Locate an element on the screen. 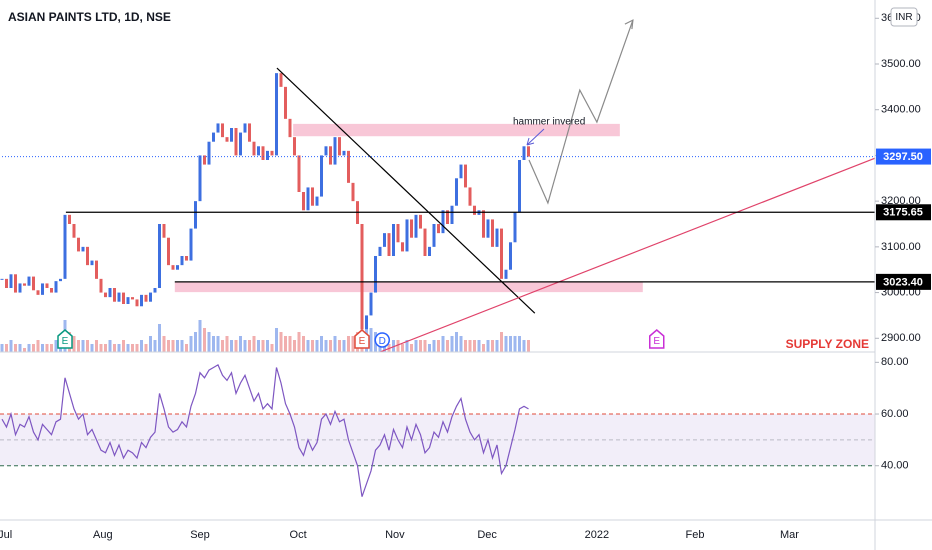 The image size is (932, 550). rsi-line is located at coordinates (265, 430).